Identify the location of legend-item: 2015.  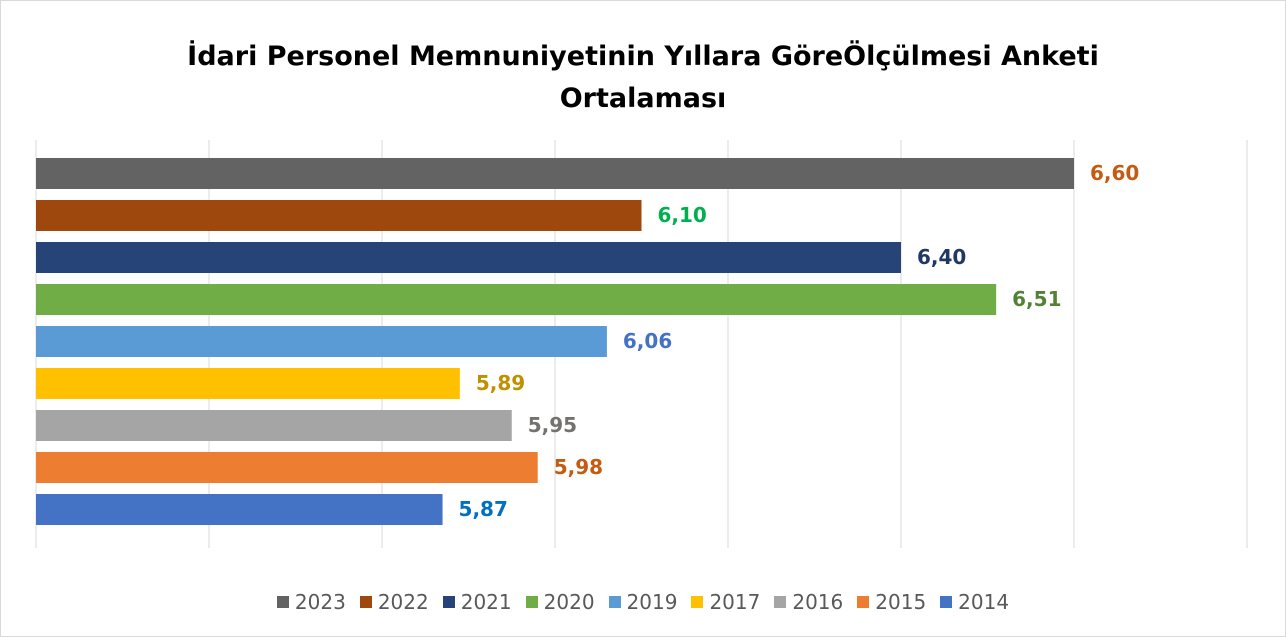
(891, 602).